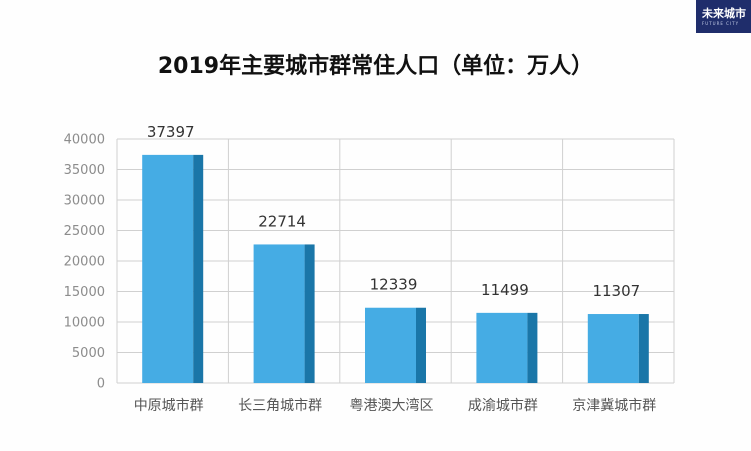 This screenshot has width=751, height=451. Describe the element at coordinates (282, 221) in the screenshot. I see `data-label: 22714` at that location.